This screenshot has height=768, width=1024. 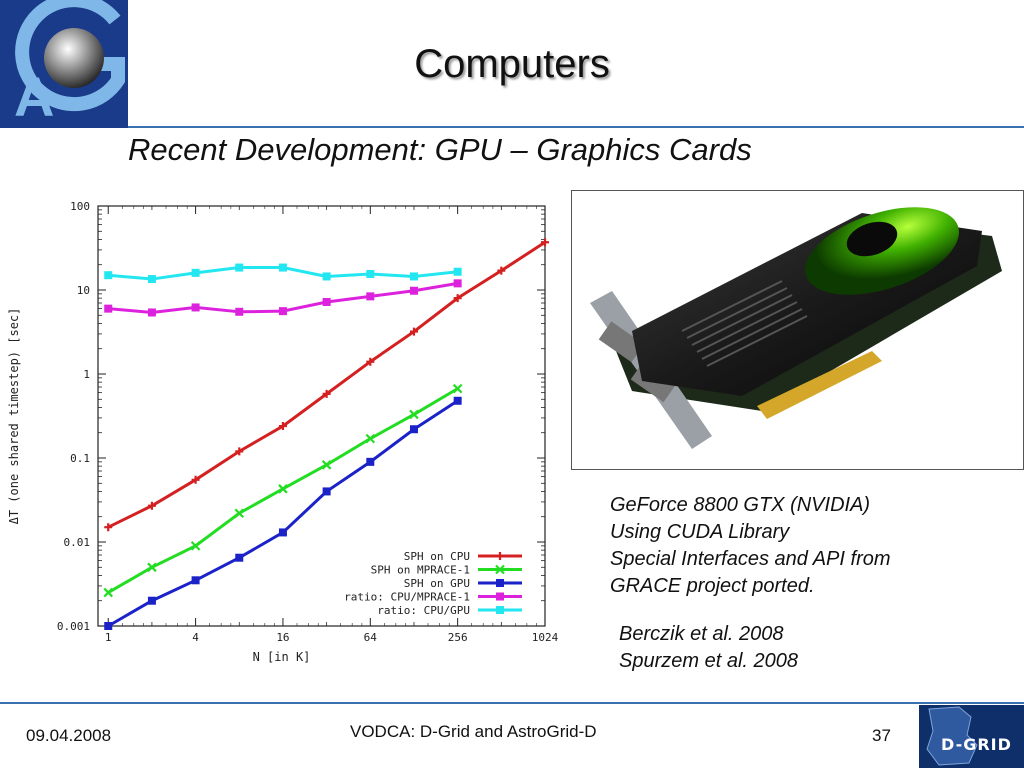 What do you see at coordinates (80, 458) in the screenshot?
I see `y-tick-label: 0.1` at bounding box center [80, 458].